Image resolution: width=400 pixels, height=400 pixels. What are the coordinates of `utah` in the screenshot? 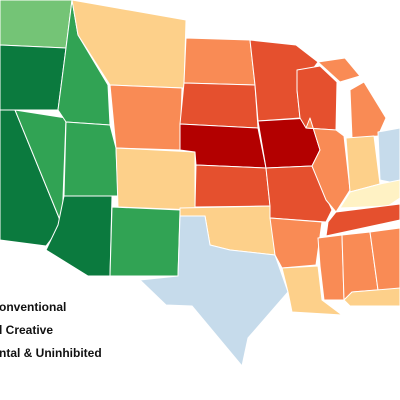 It's located at (91, 159).